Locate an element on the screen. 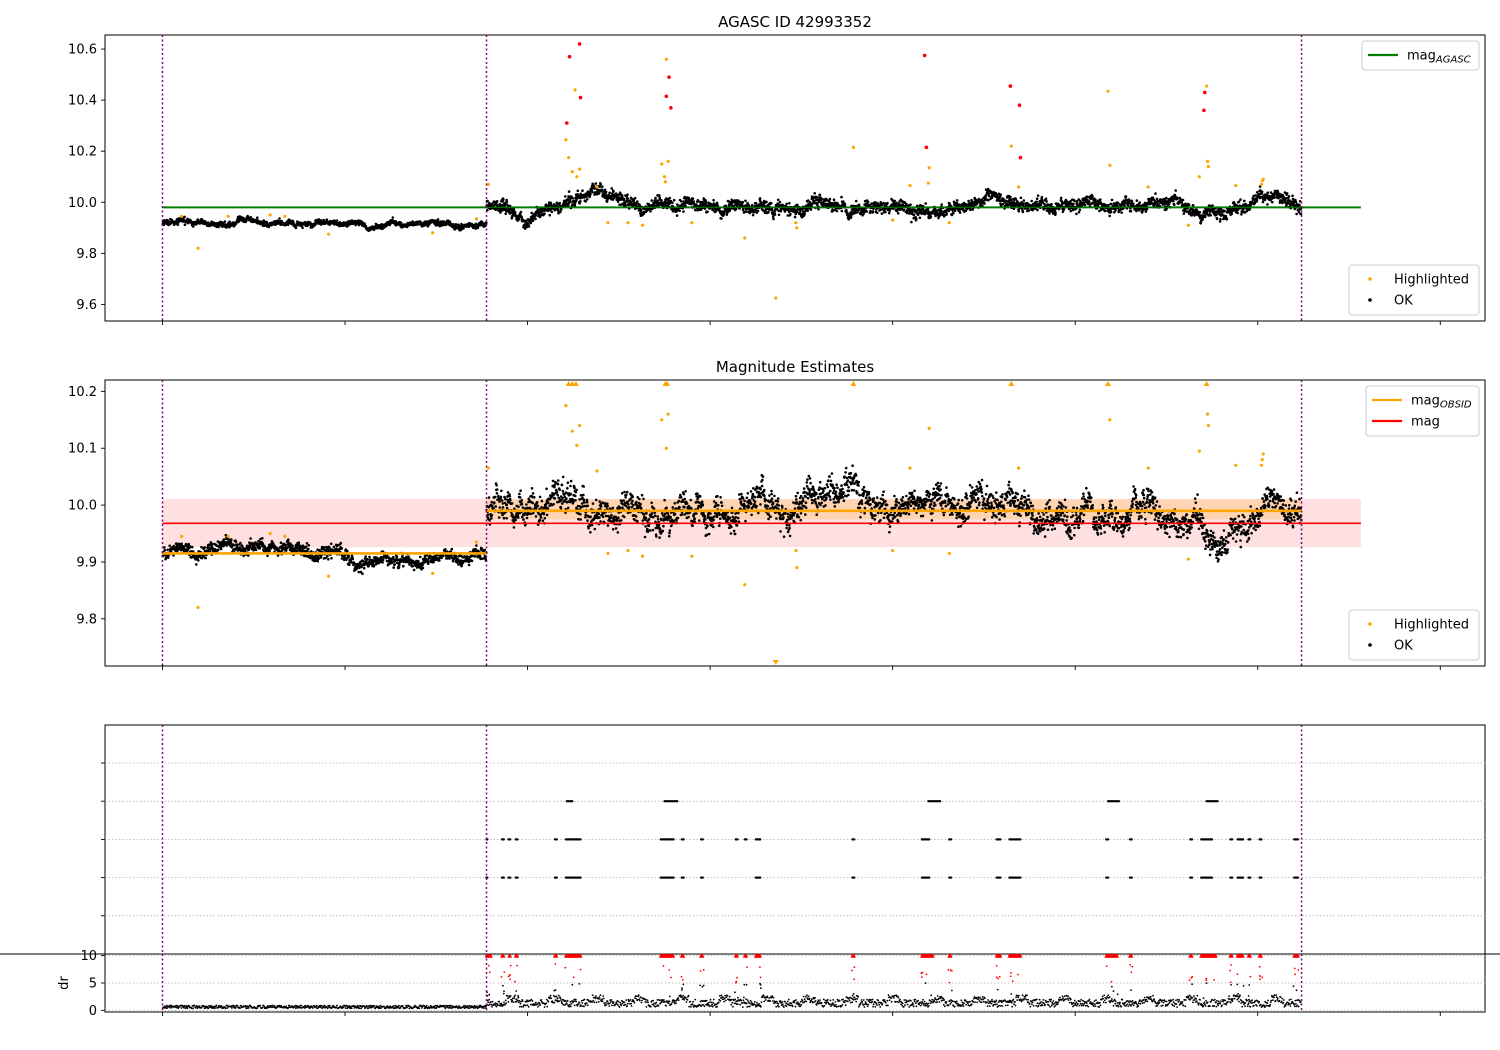  legend-label: Highlighted is located at coordinates (1431, 280).